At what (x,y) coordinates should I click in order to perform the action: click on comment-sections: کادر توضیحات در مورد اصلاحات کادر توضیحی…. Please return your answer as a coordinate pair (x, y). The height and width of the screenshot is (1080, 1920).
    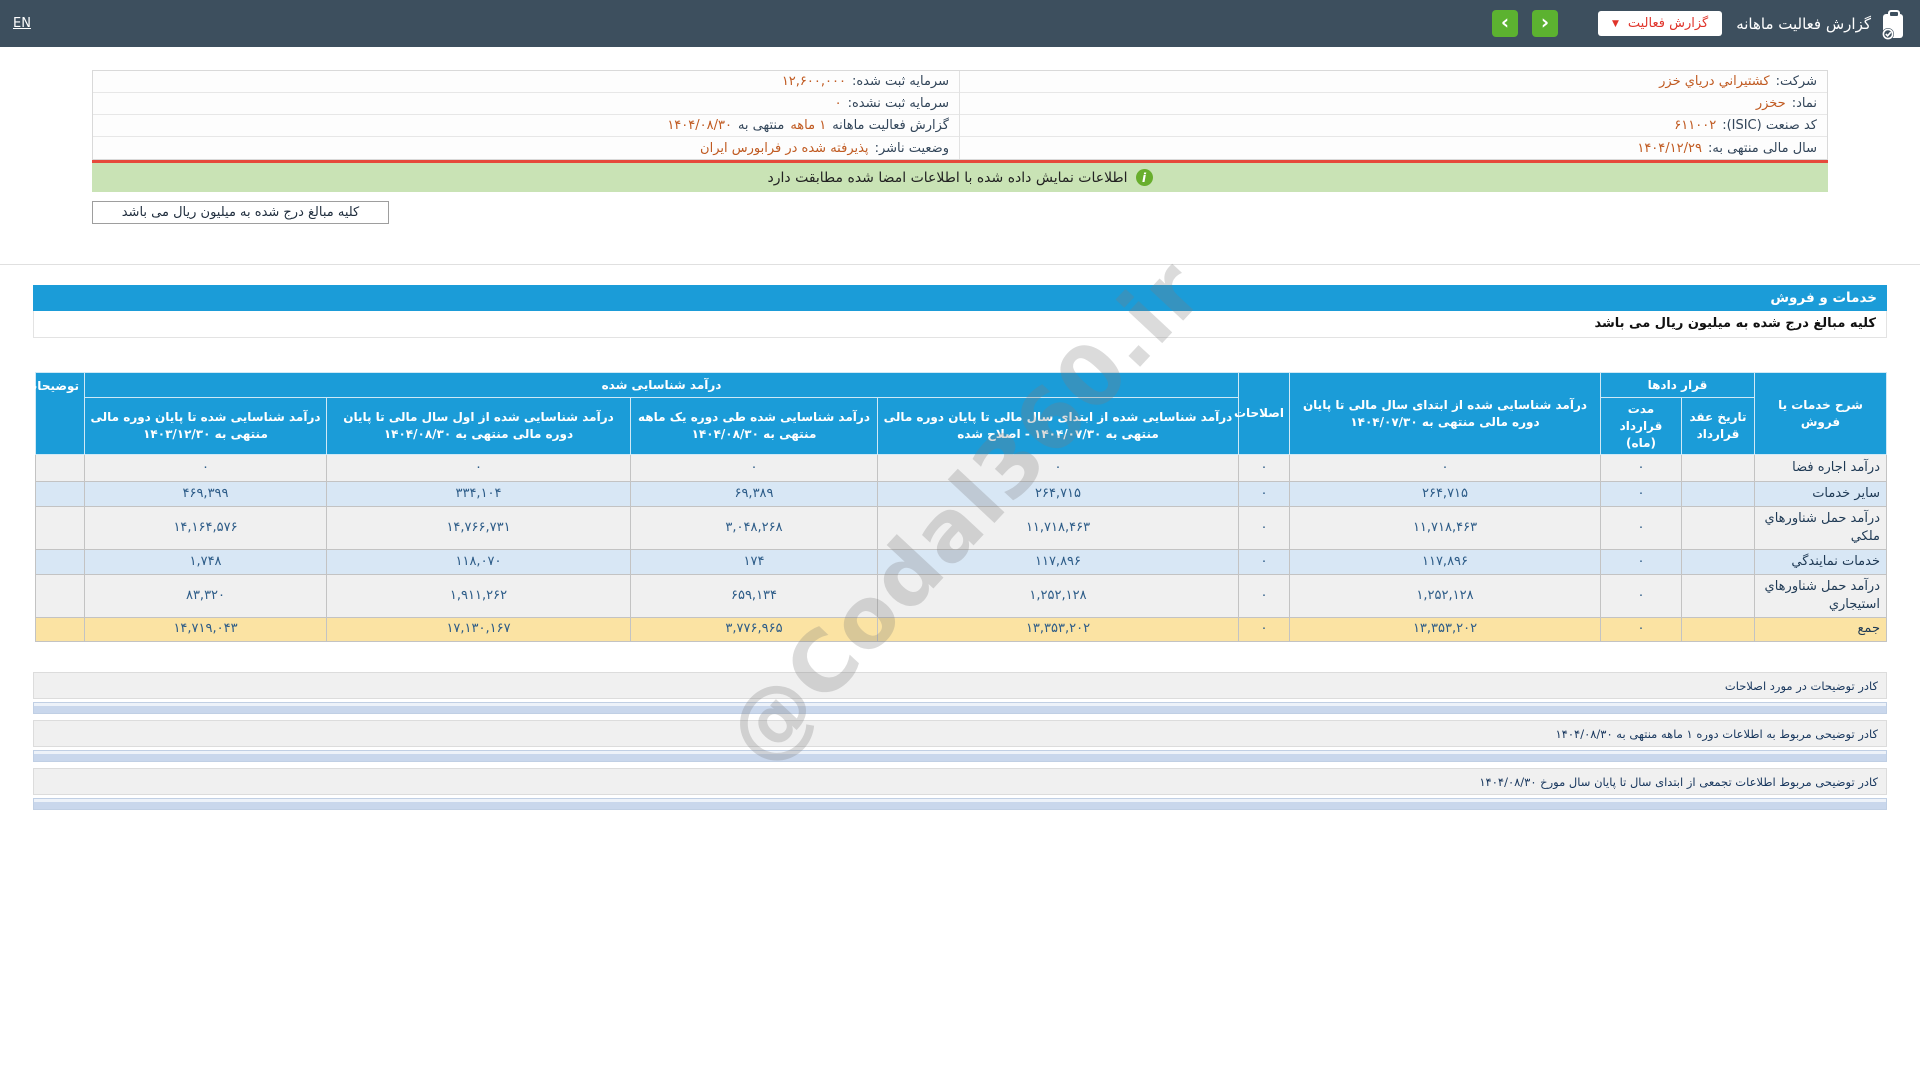
    Looking at the image, I should click on (960, 741).